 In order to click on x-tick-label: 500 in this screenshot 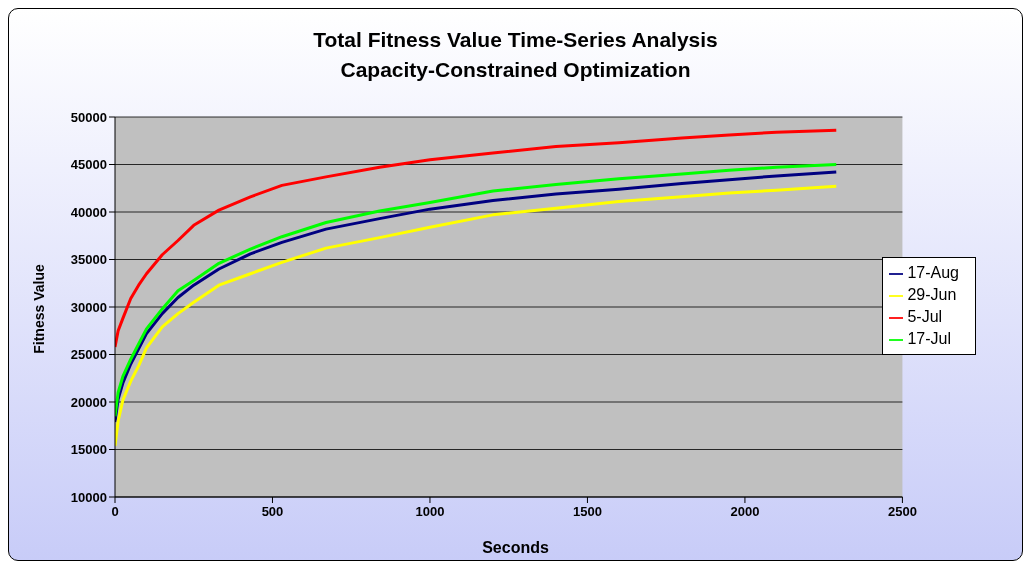, I will do `click(272, 512)`.